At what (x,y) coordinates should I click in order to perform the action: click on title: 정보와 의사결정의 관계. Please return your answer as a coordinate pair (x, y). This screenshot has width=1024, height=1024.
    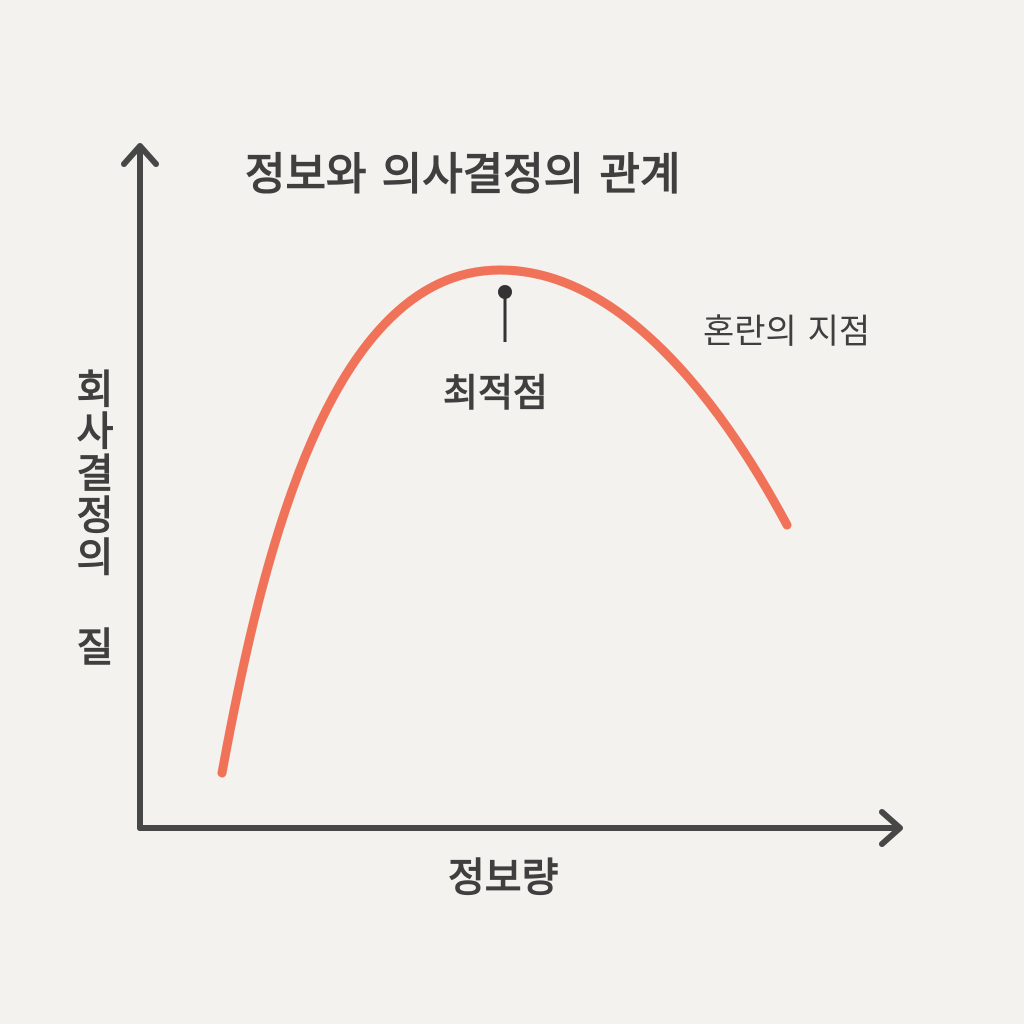
    Looking at the image, I should click on (463, 174).